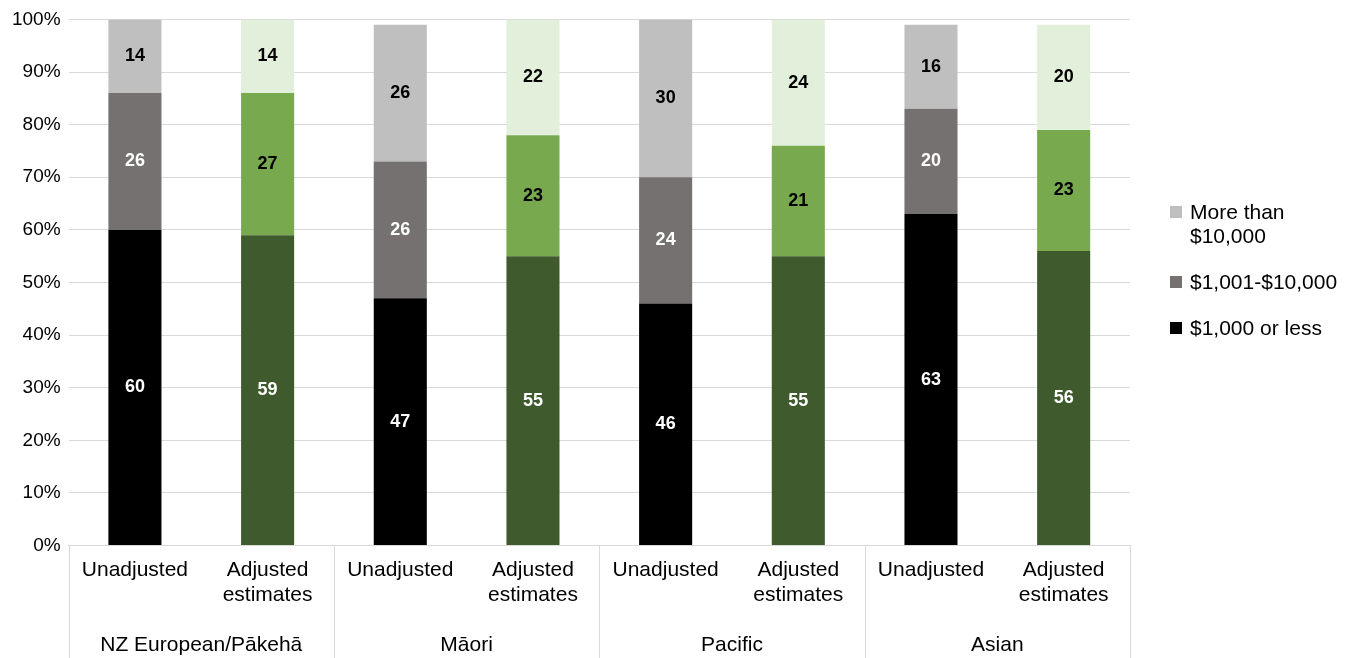 This screenshot has width=1369, height=658. What do you see at coordinates (36, 18) in the screenshot?
I see `y-tick-label: 100%` at bounding box center [36, 18].